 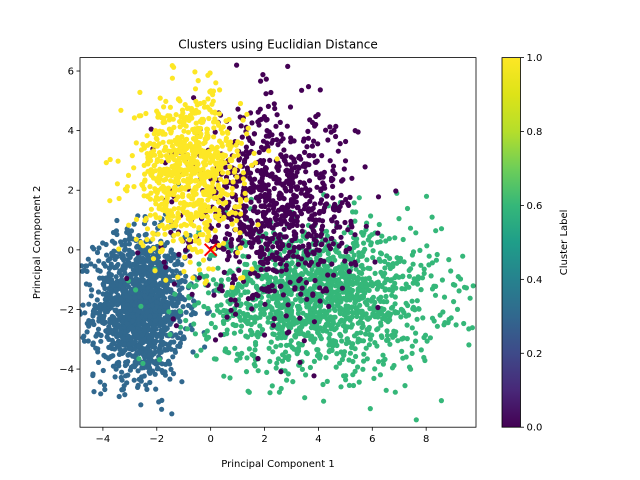 What do you see at coordinates (535, 280) in the screenshot?
I see `colorbar-tick-label: 0.4` at bounding box center [535, 280].